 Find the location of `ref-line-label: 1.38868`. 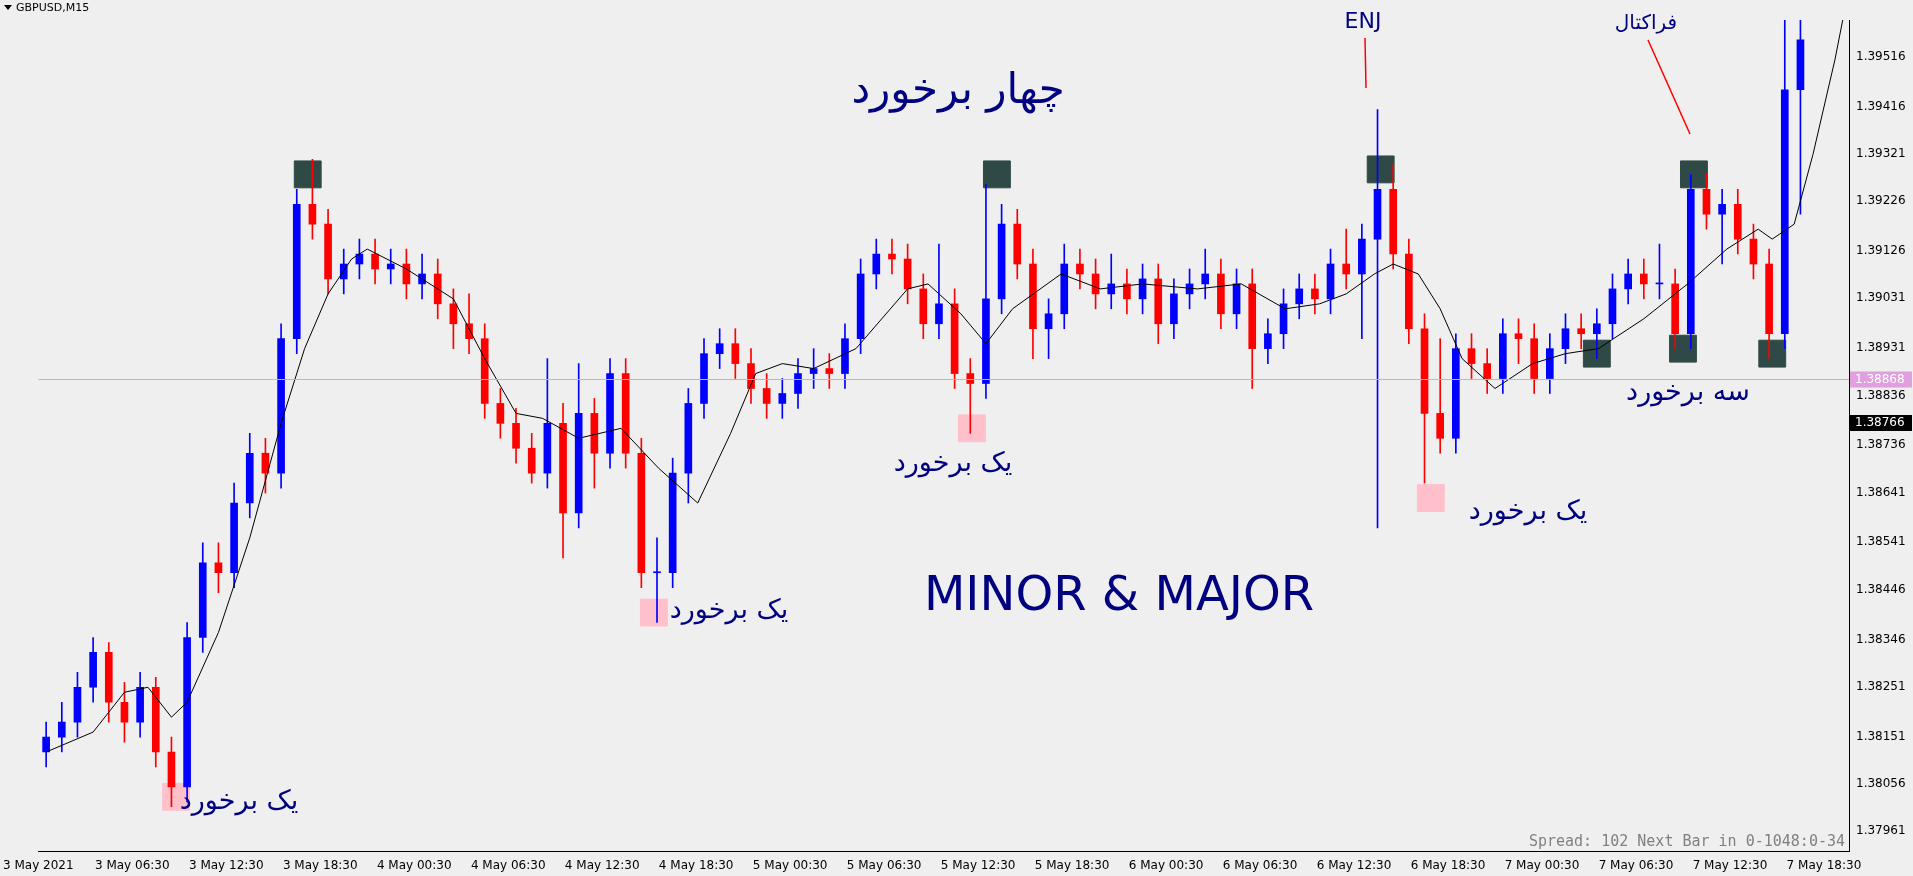

ref-line-label: 1.38868 is located at coordinates (1880, 378).